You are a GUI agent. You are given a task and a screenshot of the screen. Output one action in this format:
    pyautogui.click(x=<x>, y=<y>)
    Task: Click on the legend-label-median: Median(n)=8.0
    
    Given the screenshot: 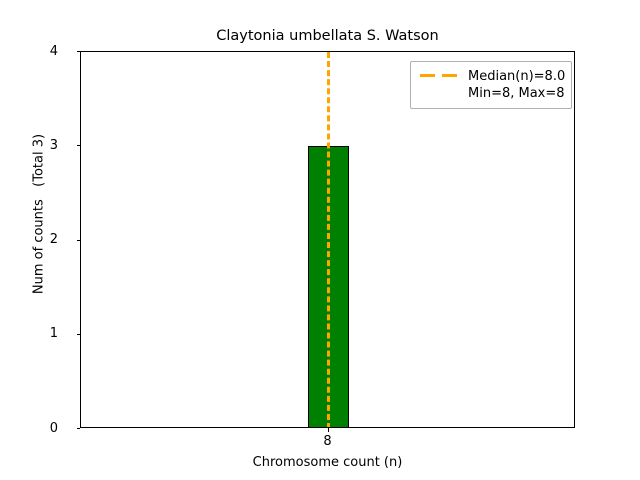 What is the action you would take?
    pyautogui.click(x=517, y=76)
    